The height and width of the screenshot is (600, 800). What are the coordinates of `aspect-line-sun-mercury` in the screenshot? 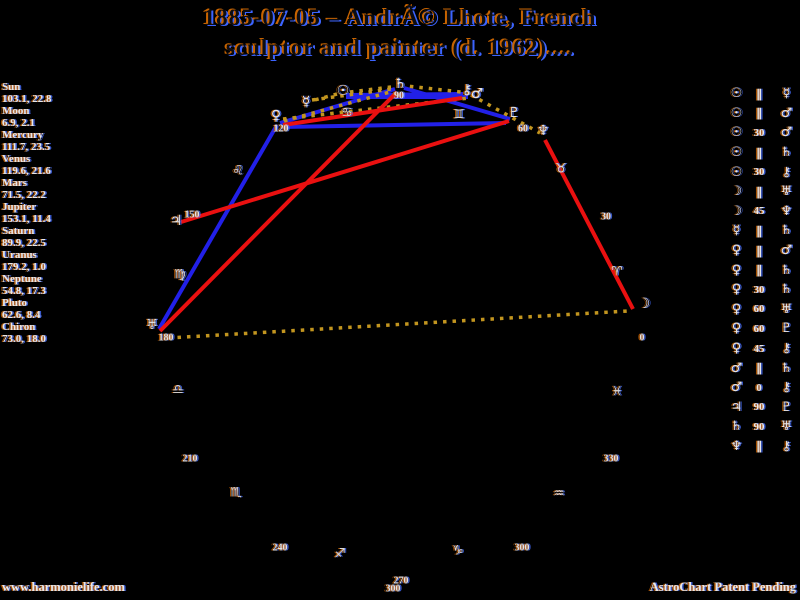 It's located at (324, 97).